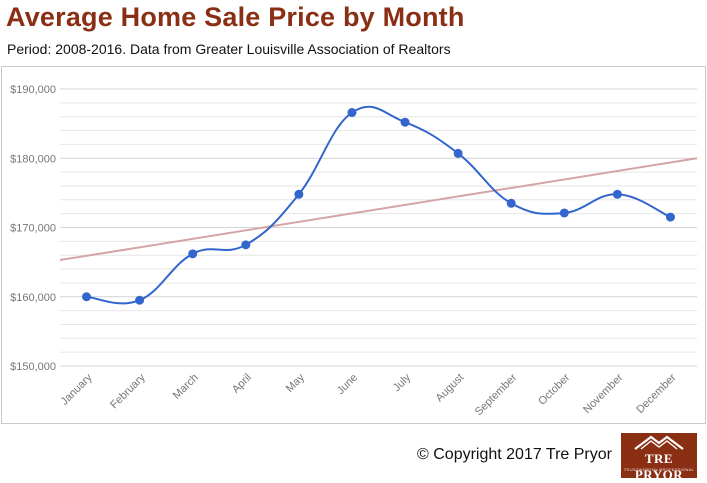  Describe the element at coordinates (242, 384) in the screenshot. I see `x-tick-label: April` at that location.